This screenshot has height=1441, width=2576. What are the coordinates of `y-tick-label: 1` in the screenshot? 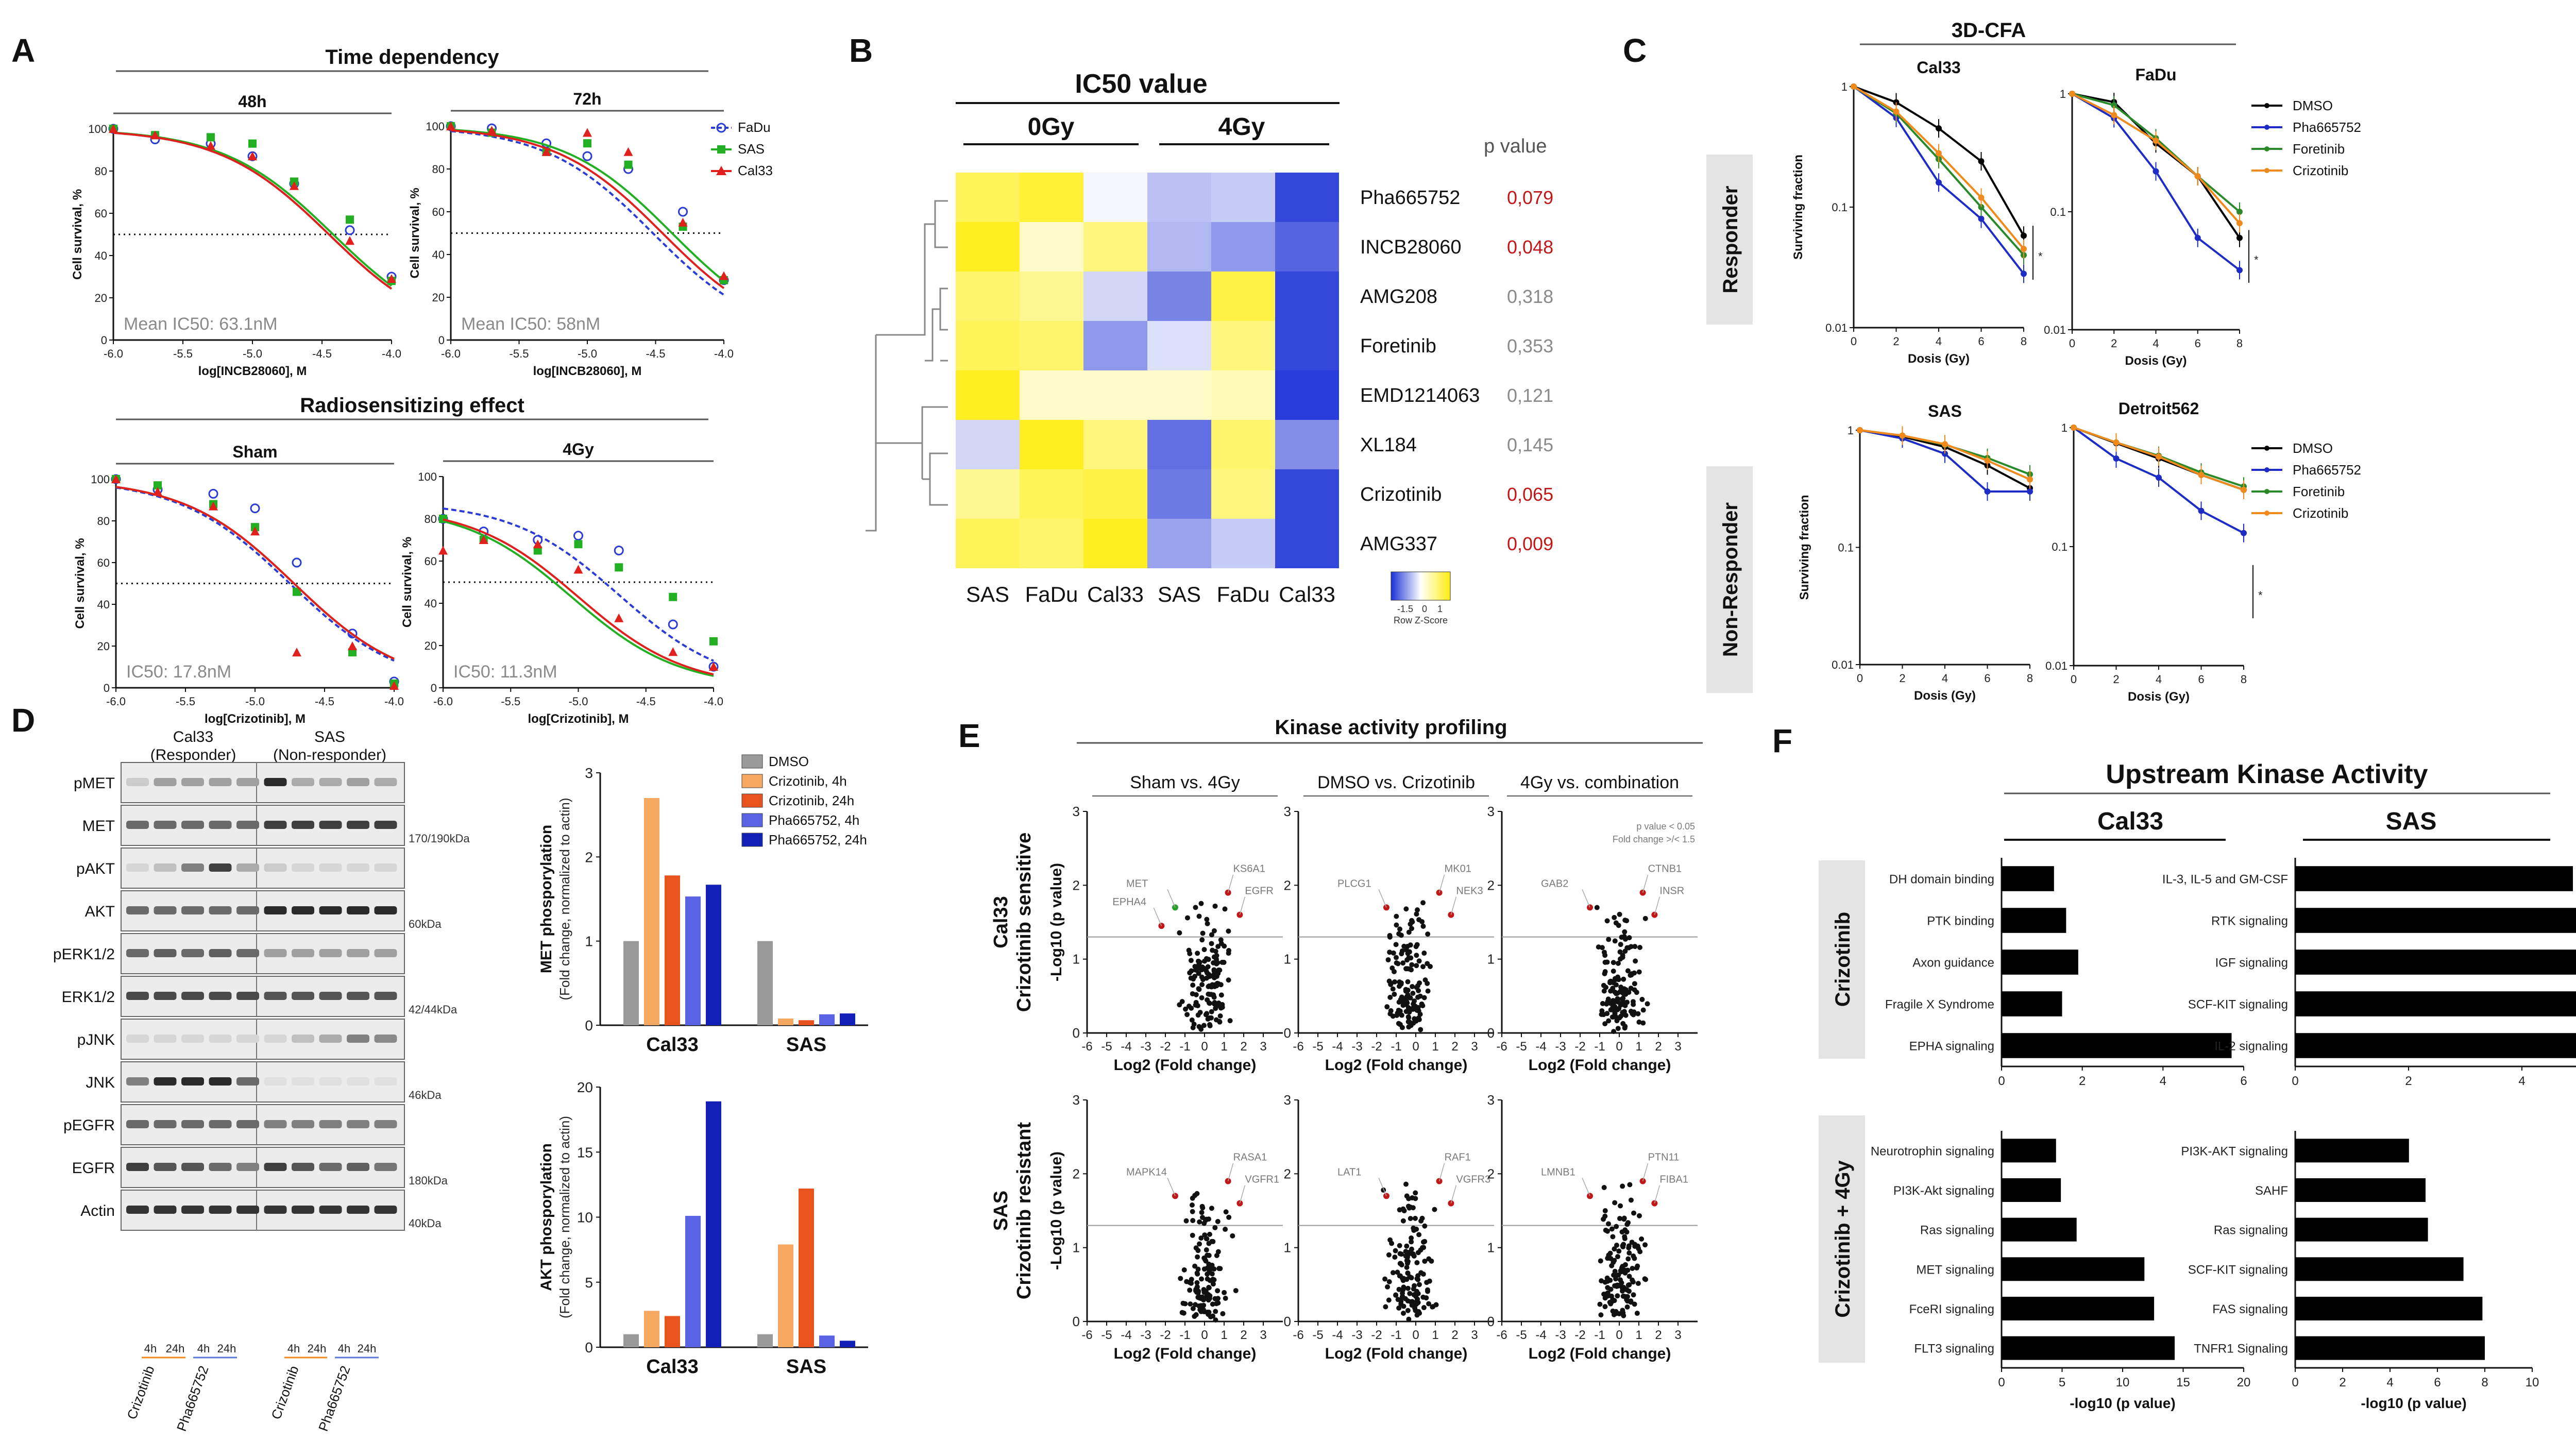 It's located at (1287, 959).